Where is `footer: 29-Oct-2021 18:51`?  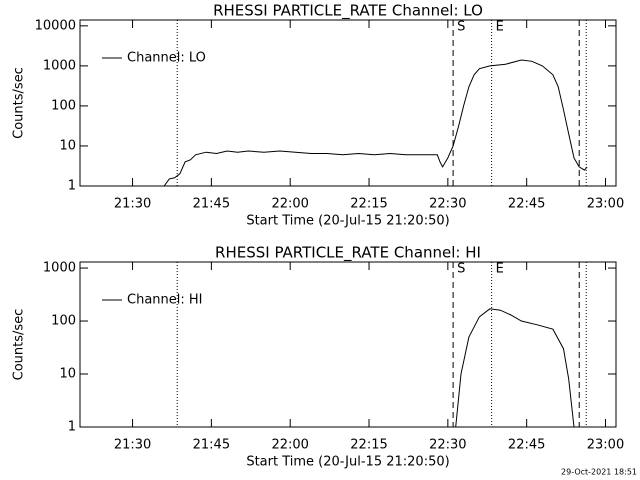
footer: 29-Oct-2021 18:51 is located at coordinates (599, 472).